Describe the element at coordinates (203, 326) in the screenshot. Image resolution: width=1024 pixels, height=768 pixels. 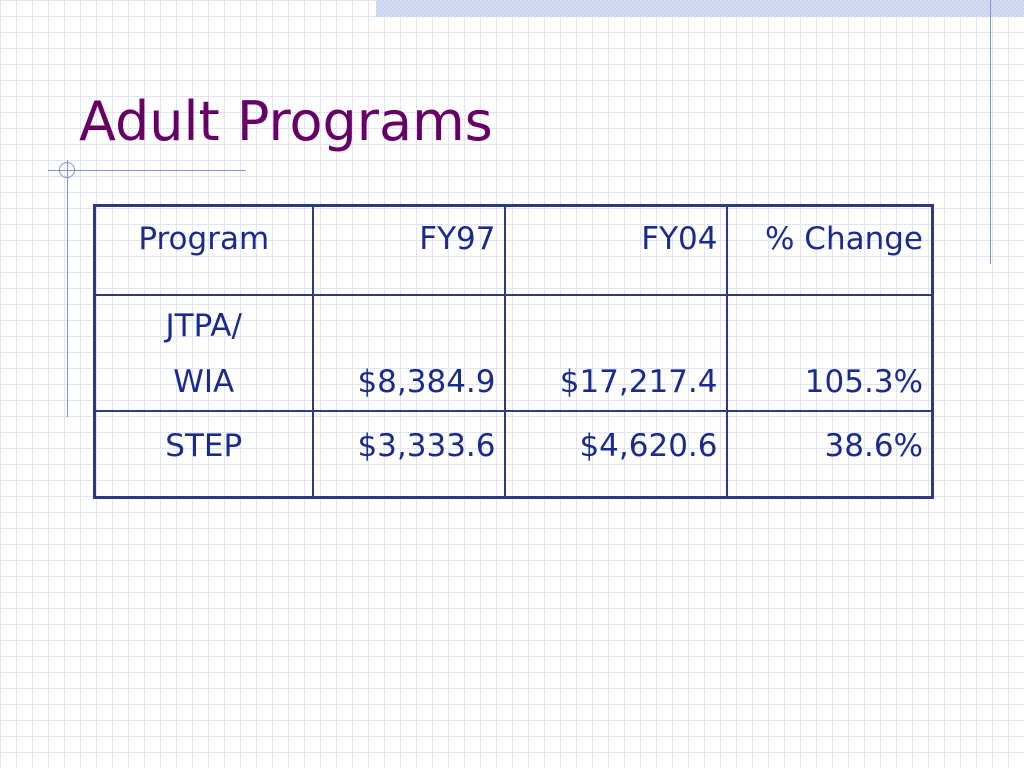
I see `program-name-line1: JTPA/` at that location.